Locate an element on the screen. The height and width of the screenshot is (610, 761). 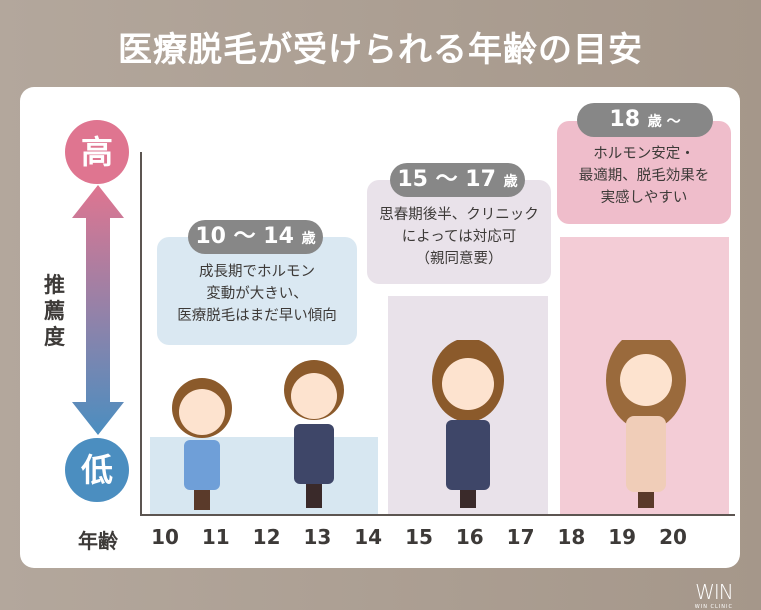
girl-10-icon is located at coordinates (202, 444).